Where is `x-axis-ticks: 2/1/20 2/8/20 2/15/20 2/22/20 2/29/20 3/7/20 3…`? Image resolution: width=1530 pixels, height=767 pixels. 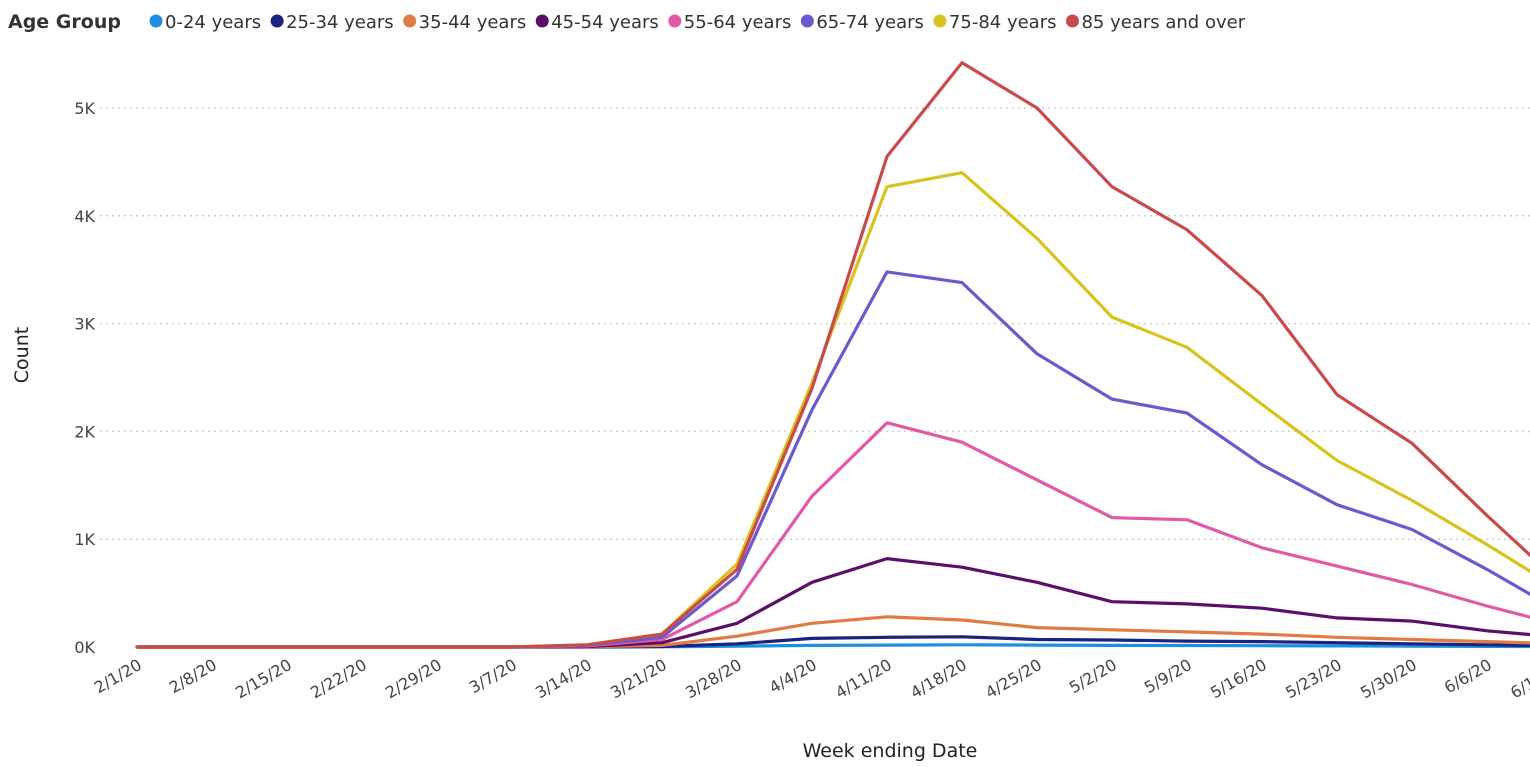
x-axis-ticks: 2/1/20 2/8/20 2/15/20 2/22/20 2/29/20 3/7/20 3… is located at coordinates (810, 678).